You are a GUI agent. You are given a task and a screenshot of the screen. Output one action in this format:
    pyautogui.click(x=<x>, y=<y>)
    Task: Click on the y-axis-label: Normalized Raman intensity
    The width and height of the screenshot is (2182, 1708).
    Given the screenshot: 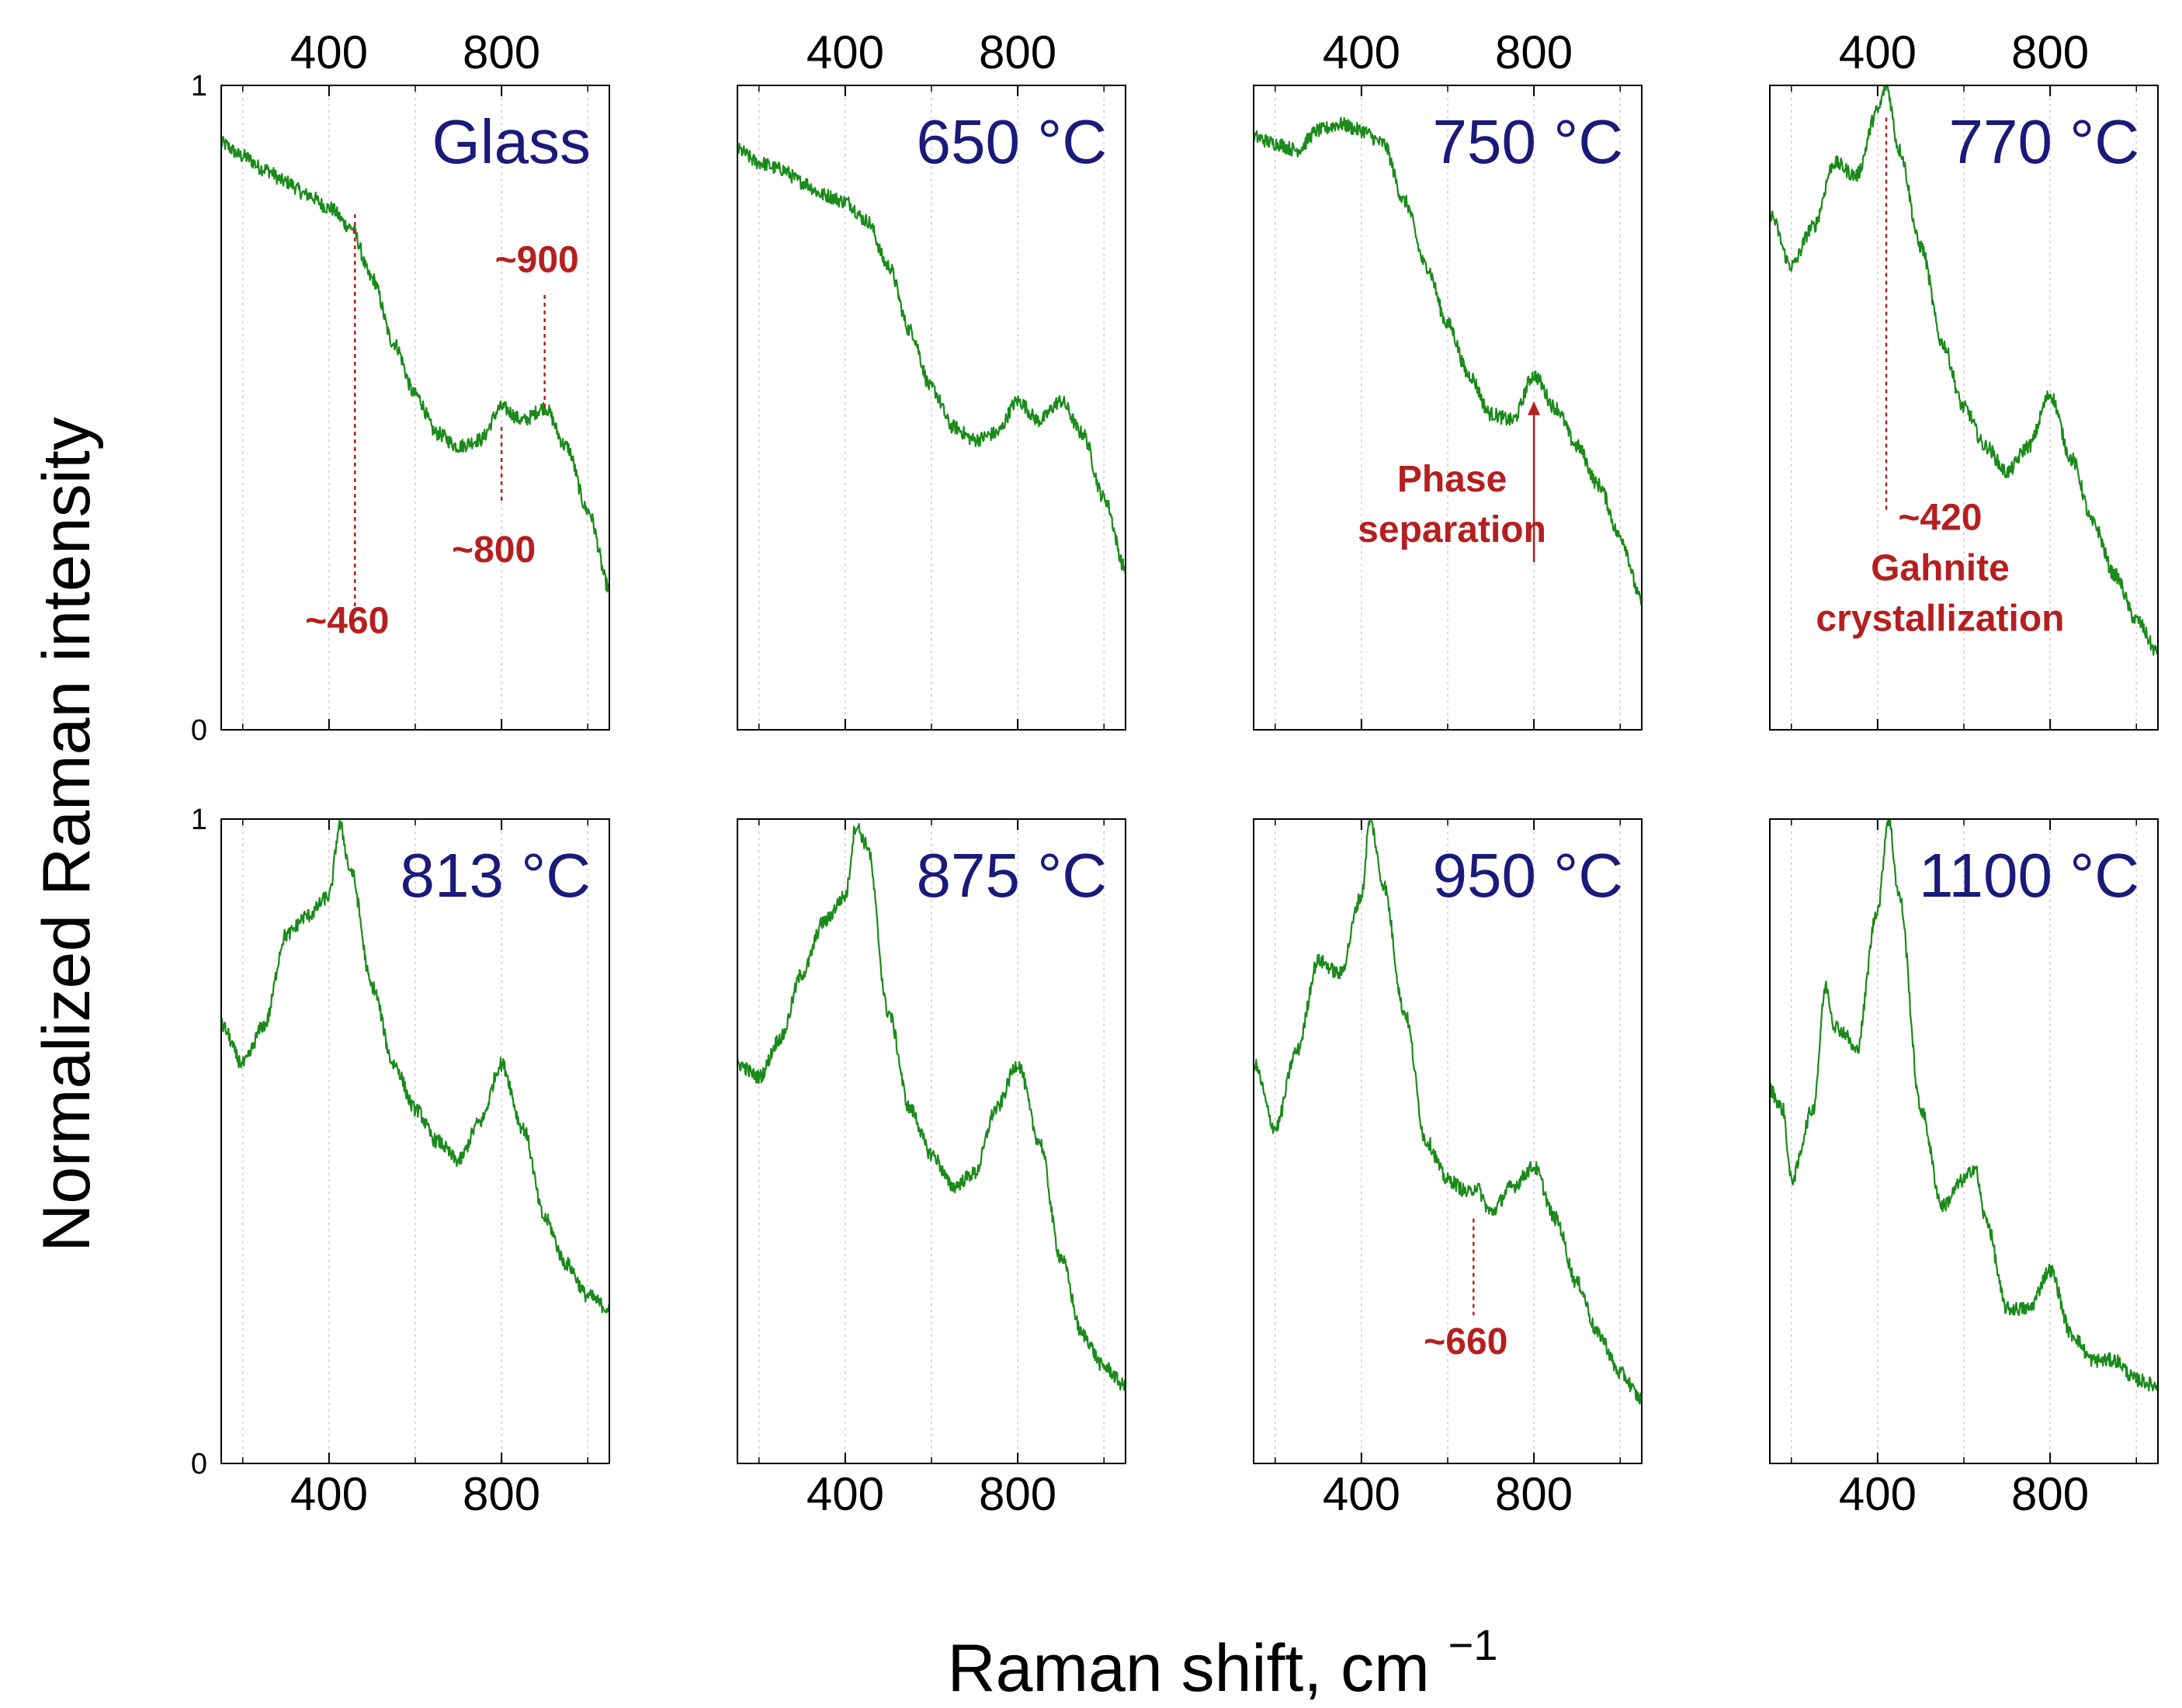 What is the action you would take?
    pyautogui.click(x=66, y=834)
    